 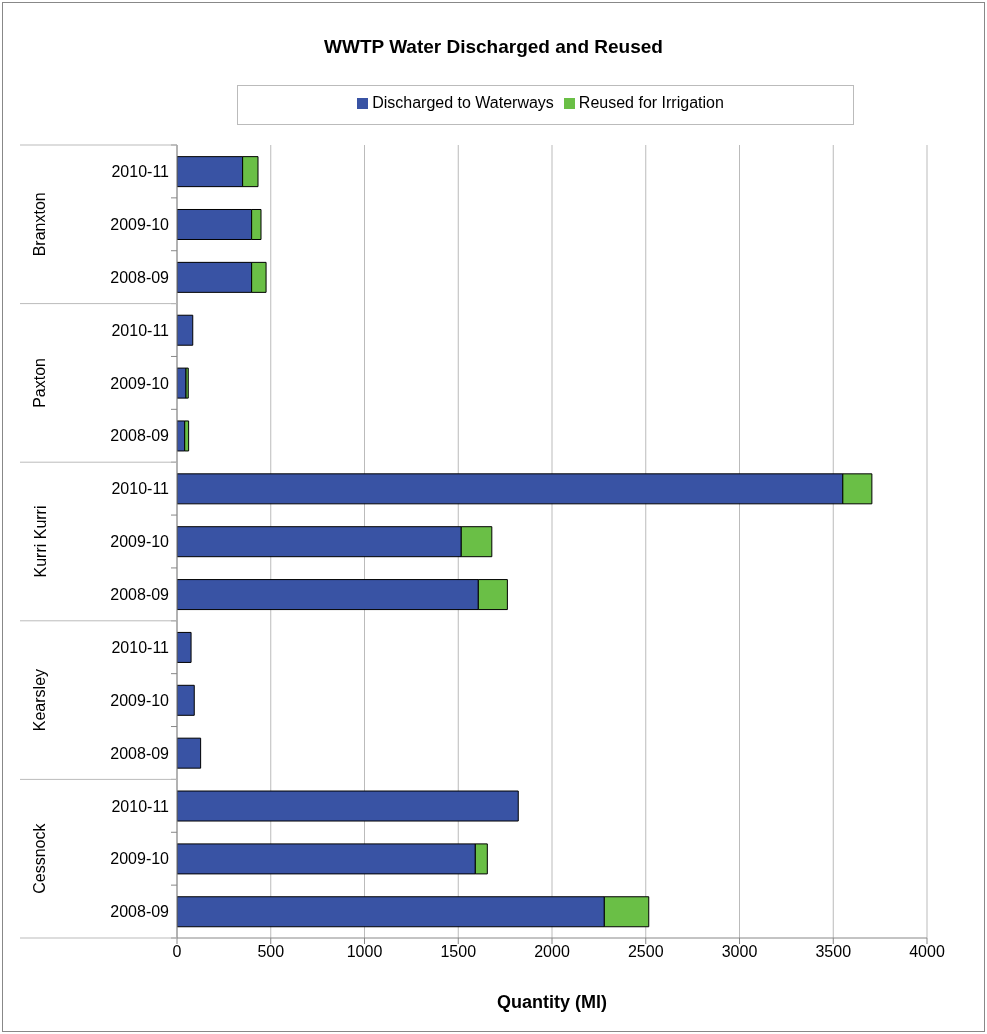 What do you see at coordinates (40, 541) in the screenshot?
I see `text: Kurri Kurri` at bounding box center [40, 541].